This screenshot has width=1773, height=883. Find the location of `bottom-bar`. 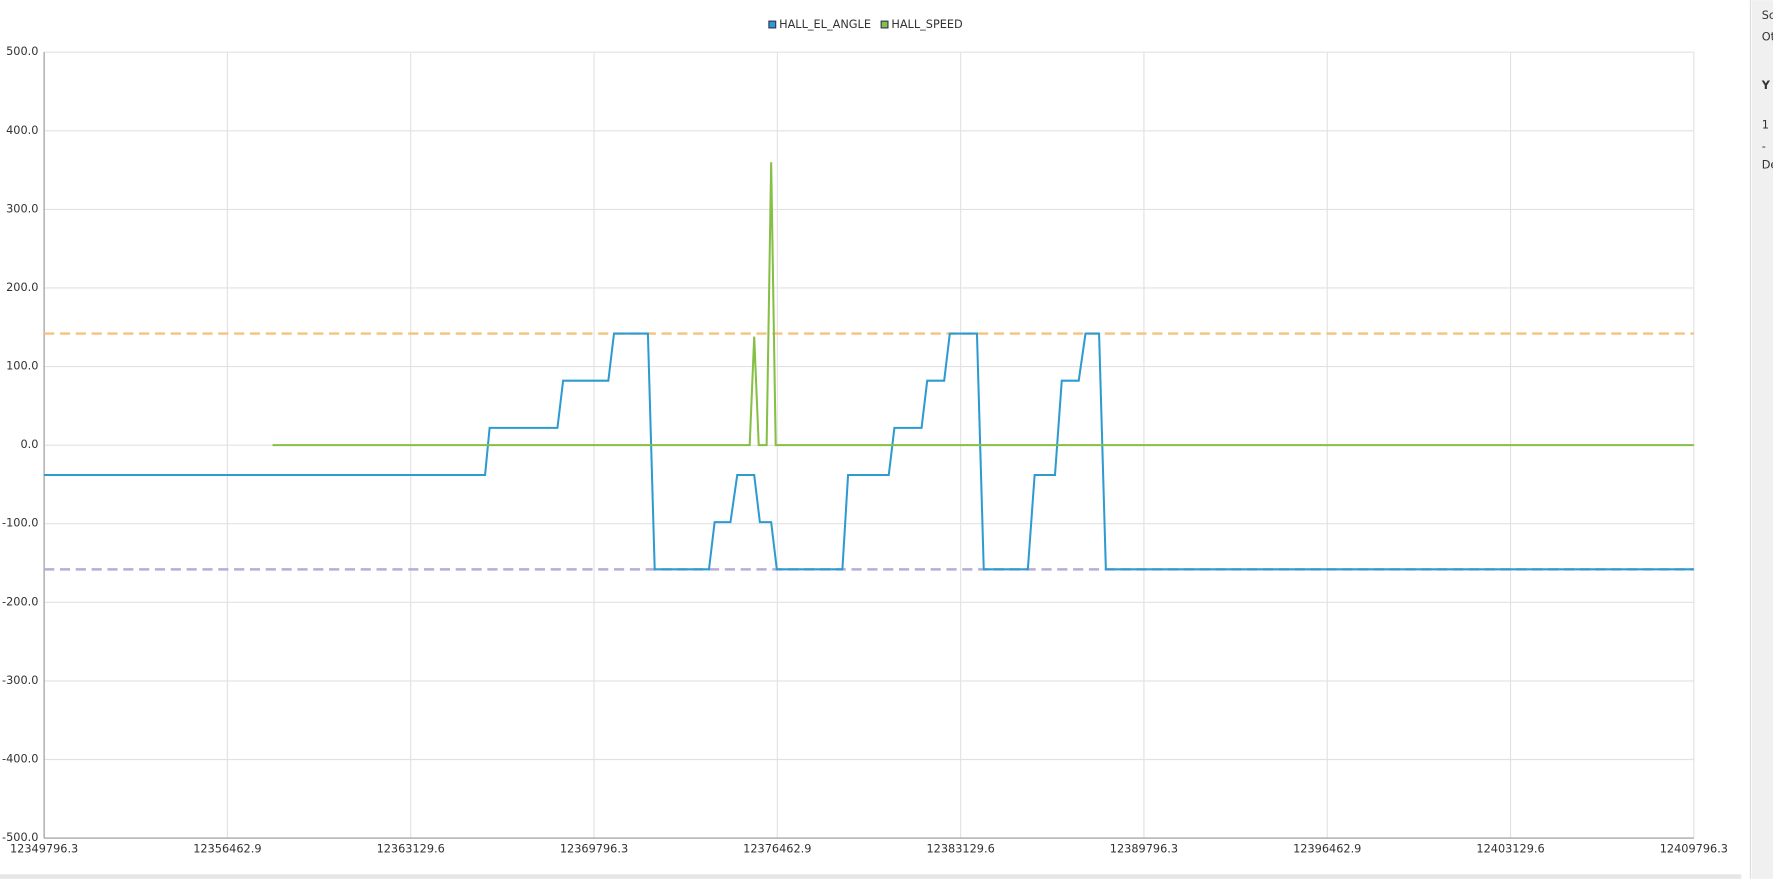

bottom-bar is located at coordinates (871, 876).